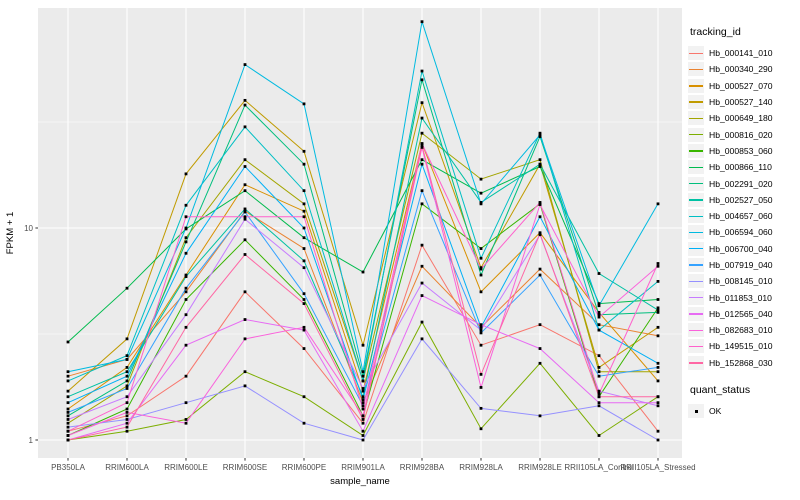  I want to click on legend-title: tracking_id, so click(715, 32).